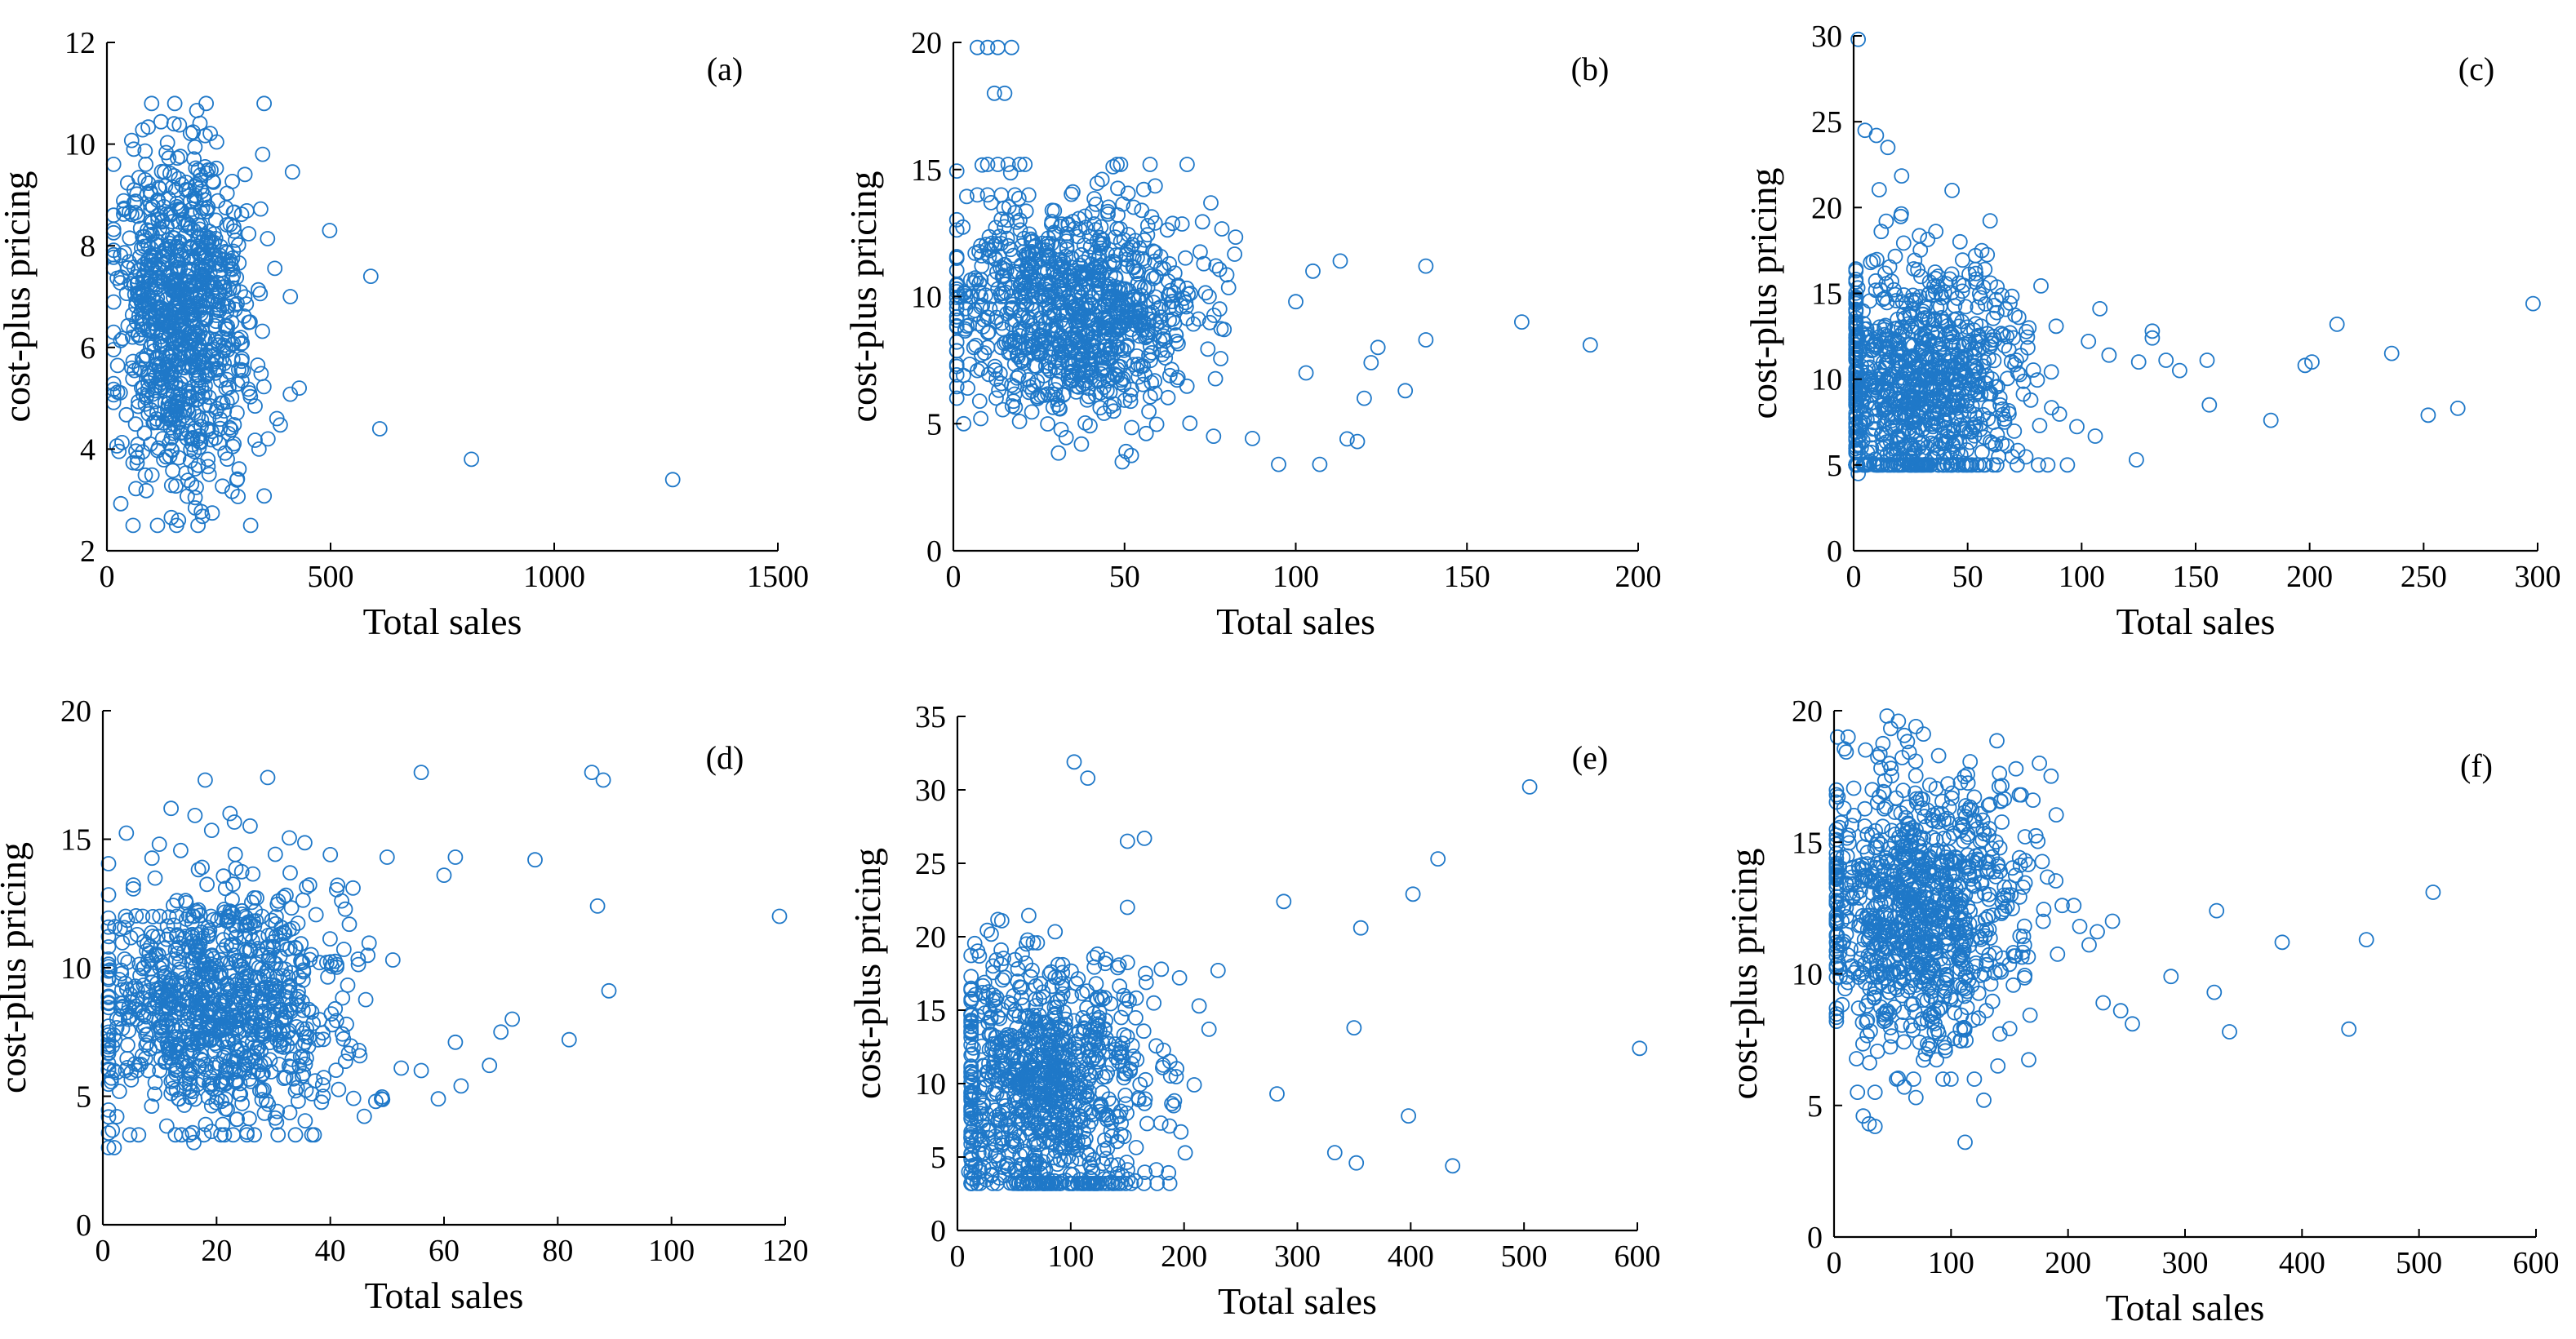 The width and height of the screenshot is (2576, 1339). What do you see at coordinates (1467, 577) in the screenshot?
I see `x-tick-label: 150` at bounding box center [1467, 577].